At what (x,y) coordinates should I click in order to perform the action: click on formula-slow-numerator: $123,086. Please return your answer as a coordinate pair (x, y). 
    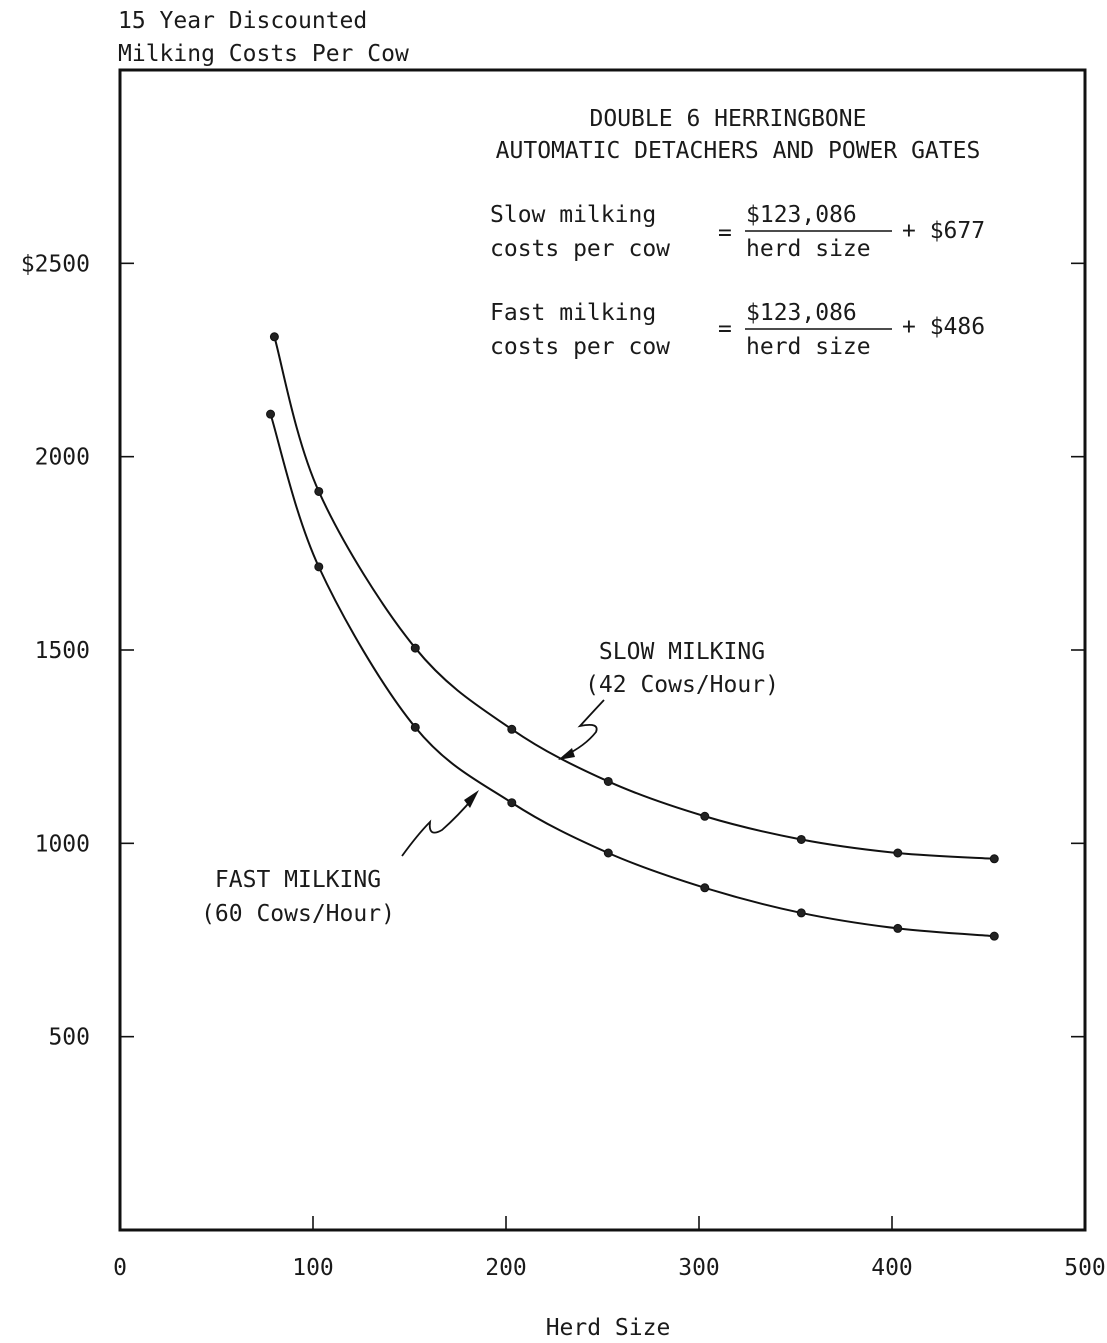
    Looking at the image, I should click on (801, 215).